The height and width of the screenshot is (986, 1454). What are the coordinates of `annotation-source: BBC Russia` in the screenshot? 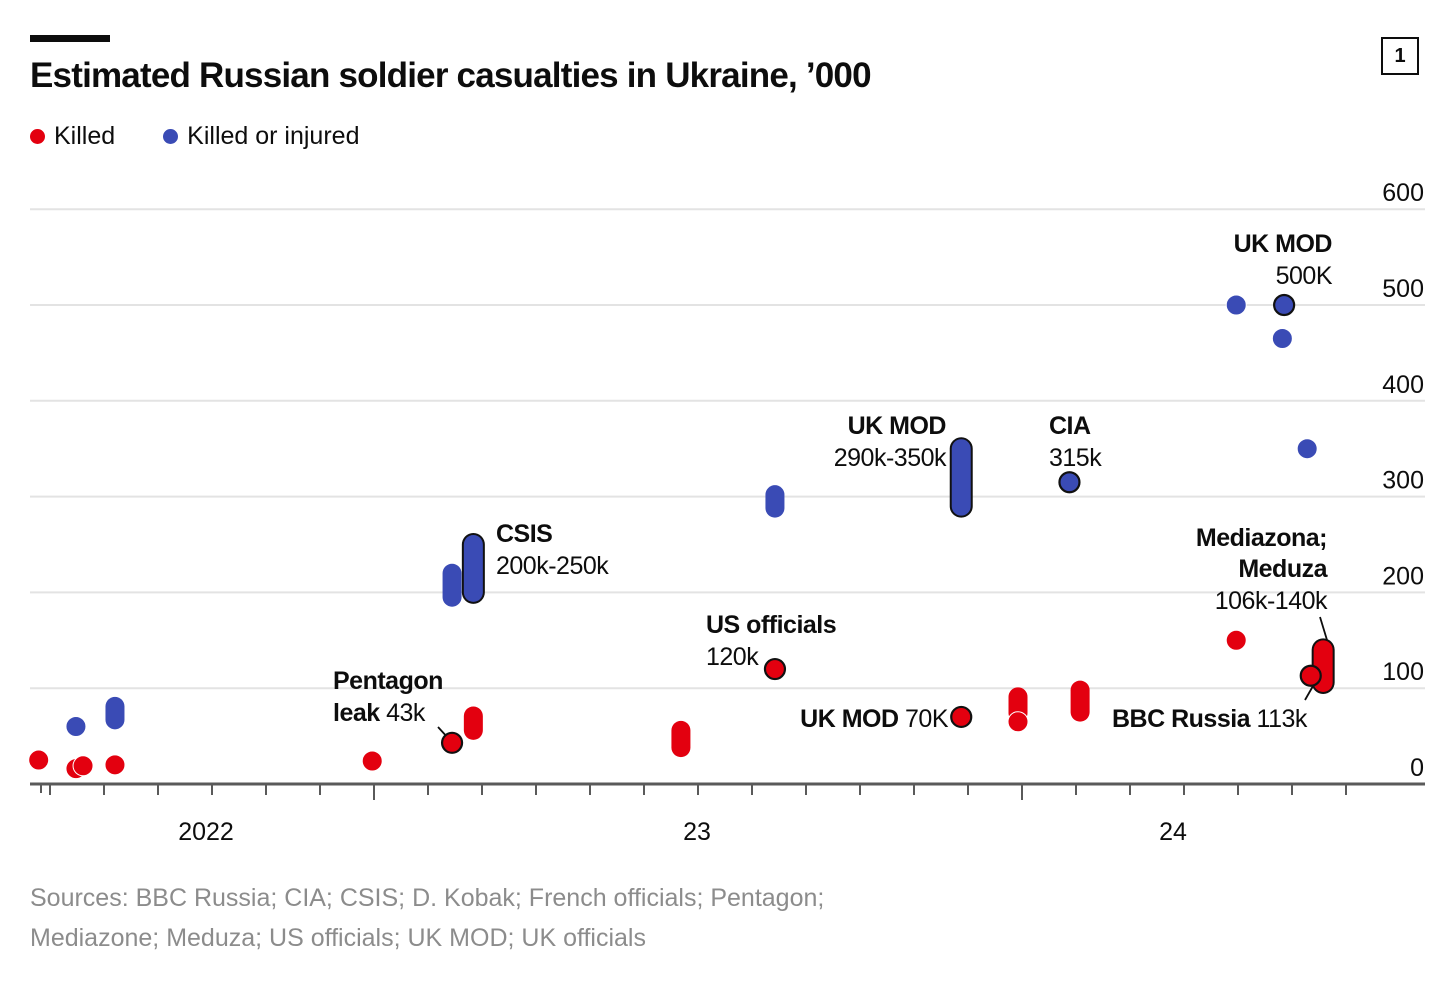 It's located at (1182, 719).